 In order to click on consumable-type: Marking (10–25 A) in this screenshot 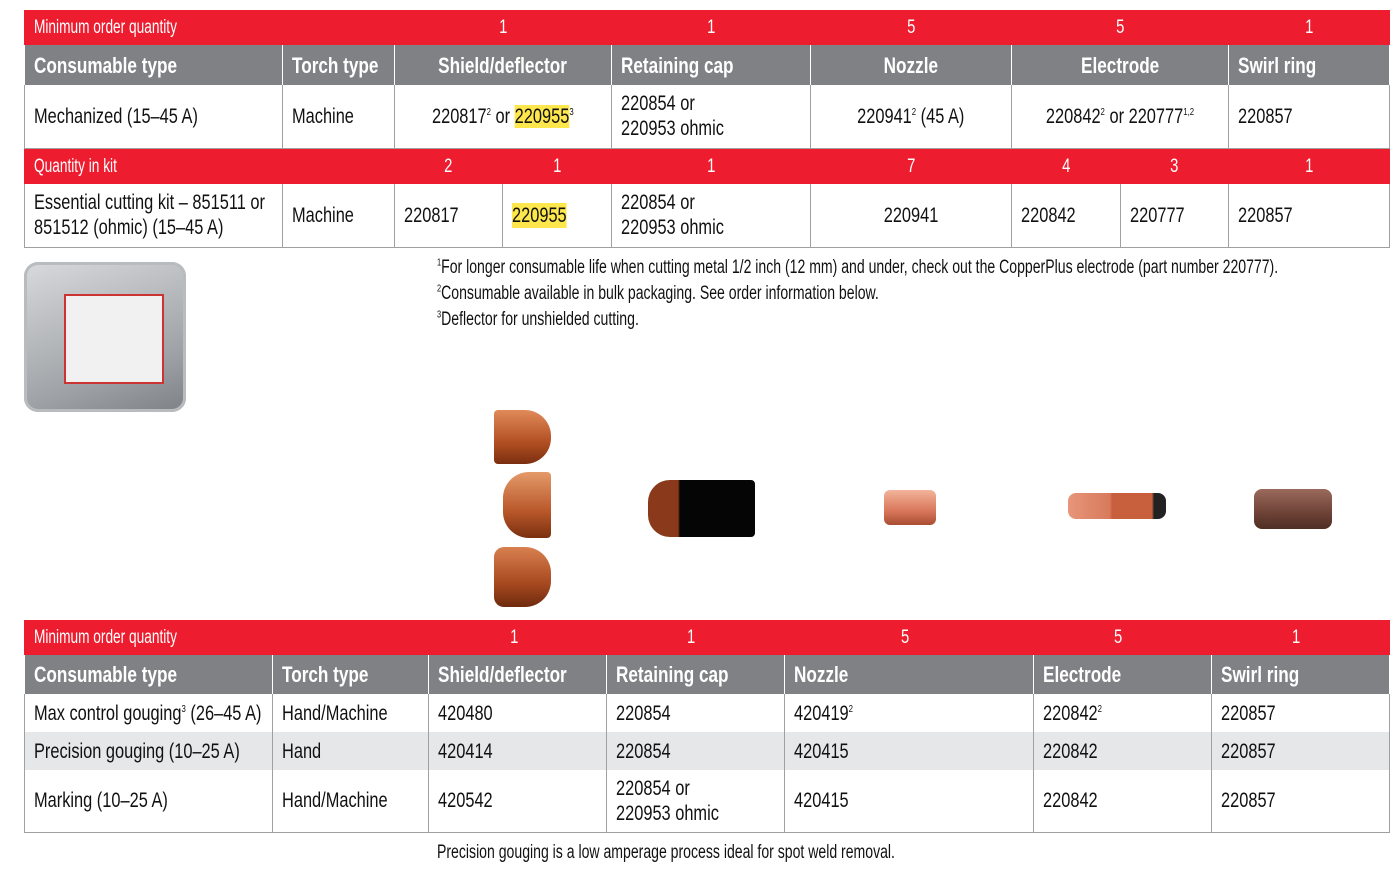, I will do `click(101, 801)`.